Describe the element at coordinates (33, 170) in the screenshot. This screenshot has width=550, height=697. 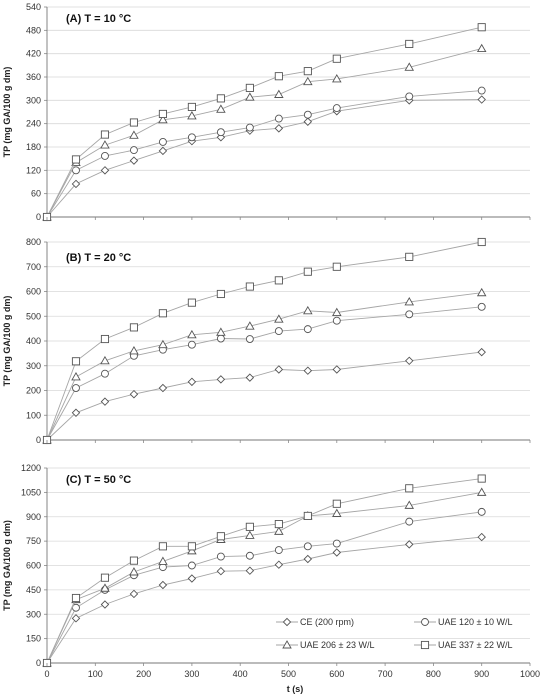
I see `y-tick-label: 120` at that location.